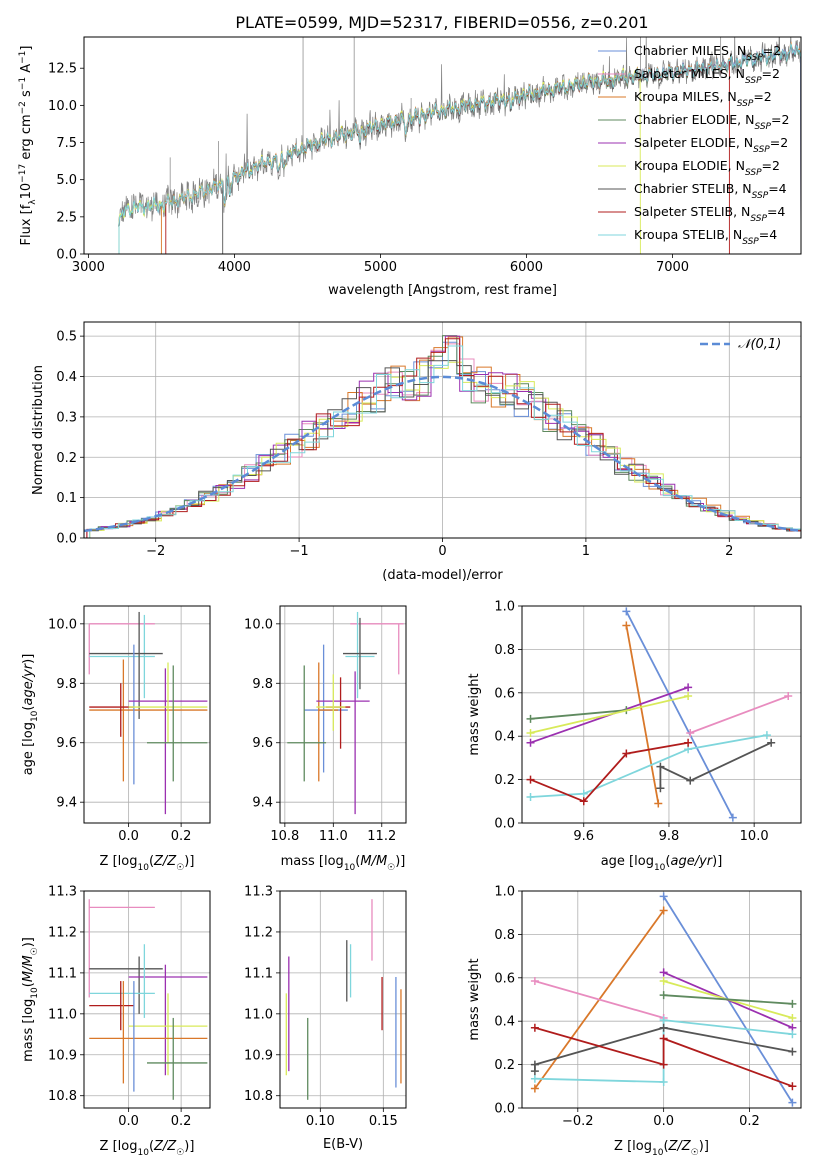 This screenshot has width=819, height=1170. Describe the element at coordinates (710, 191) in the screenshot. I see `legend-entry: Chabrier STELIB, NSSP=4` at that location.